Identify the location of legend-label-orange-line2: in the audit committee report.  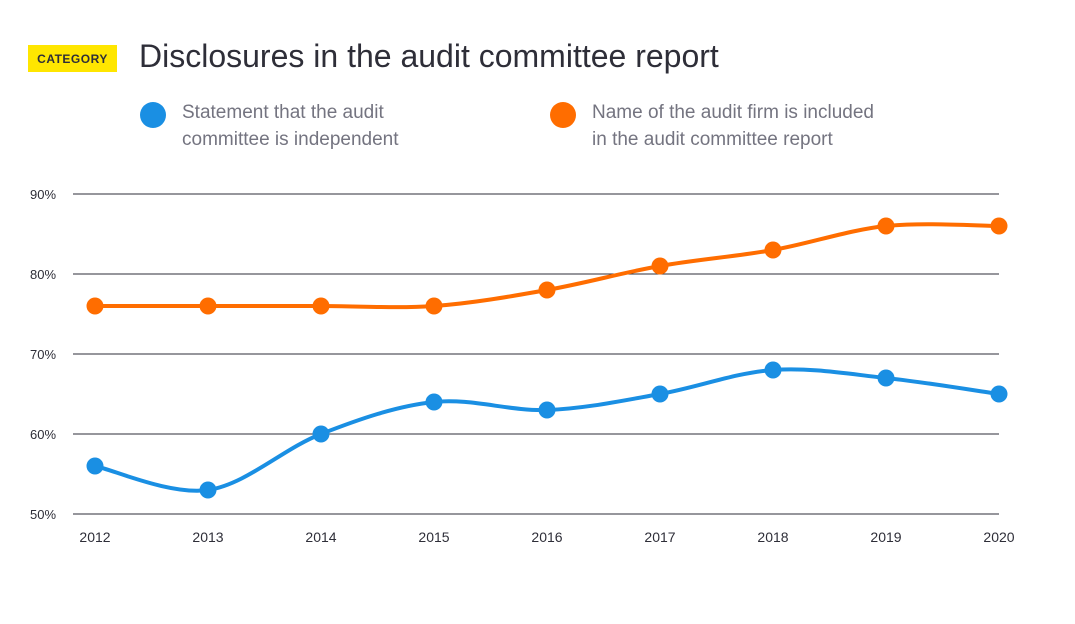
(712, 139).